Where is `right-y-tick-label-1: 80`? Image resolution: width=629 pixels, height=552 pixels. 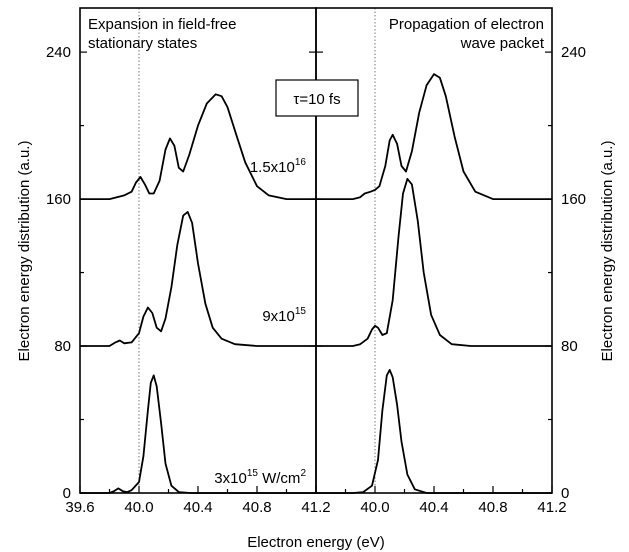 right-y-tick-label-1: 80 is located at coordinates (569, 346).